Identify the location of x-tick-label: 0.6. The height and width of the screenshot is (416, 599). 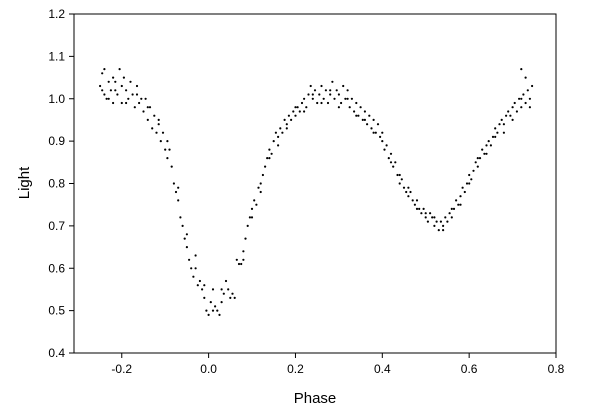
(469, 369).